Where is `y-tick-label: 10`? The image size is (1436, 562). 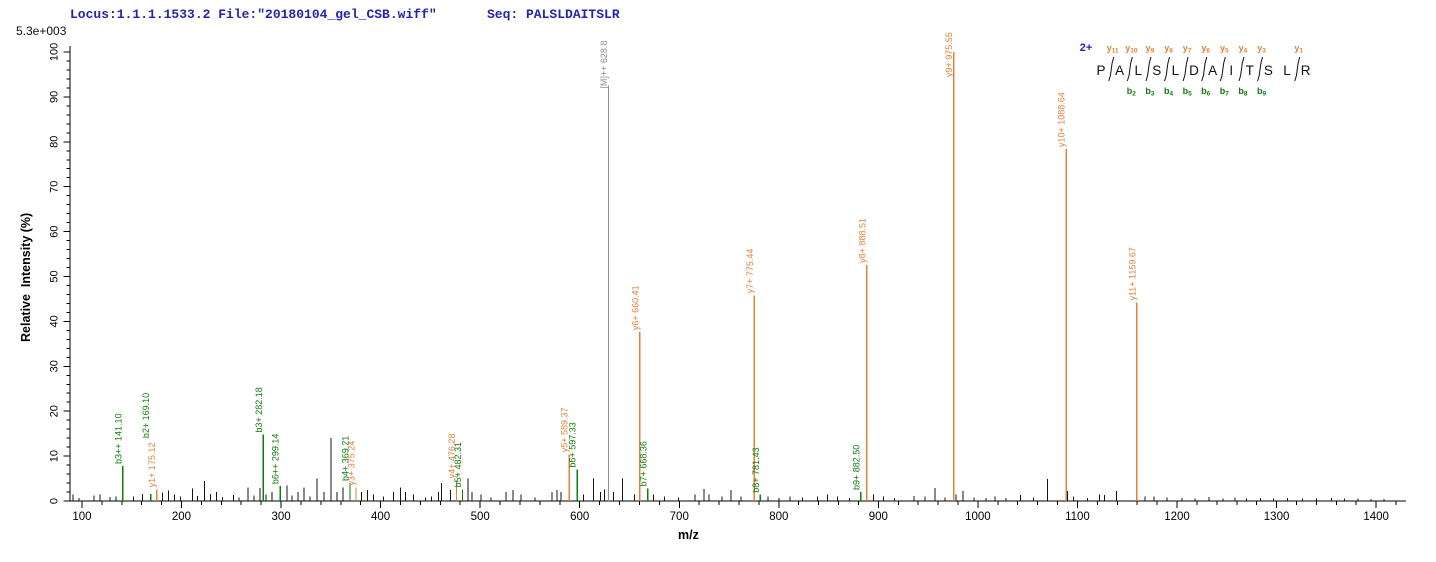 y-tick-label: 10 is located at coordinates (55, 456).